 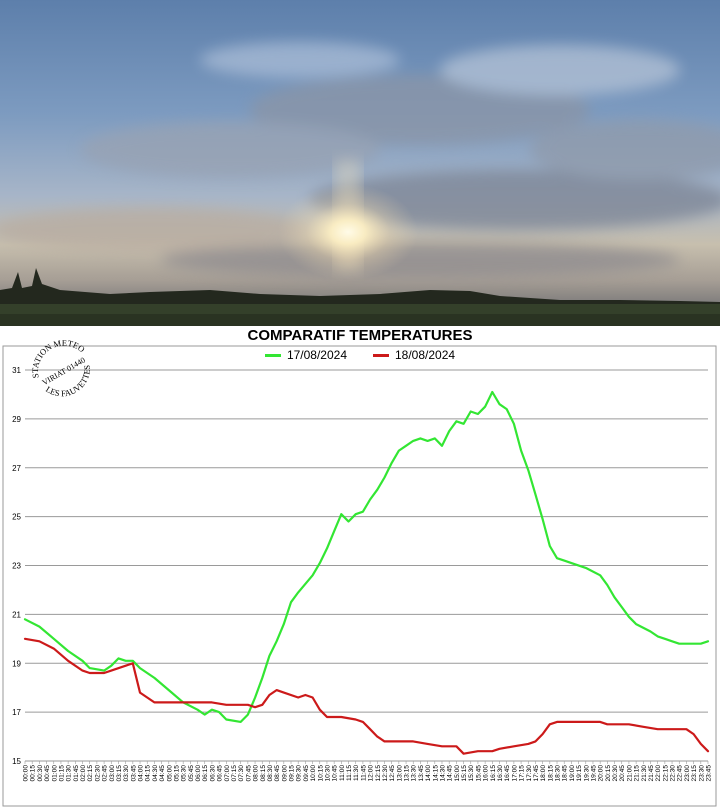 I want to click on x-tick-label: 11:45, so click(x=363, y=773).